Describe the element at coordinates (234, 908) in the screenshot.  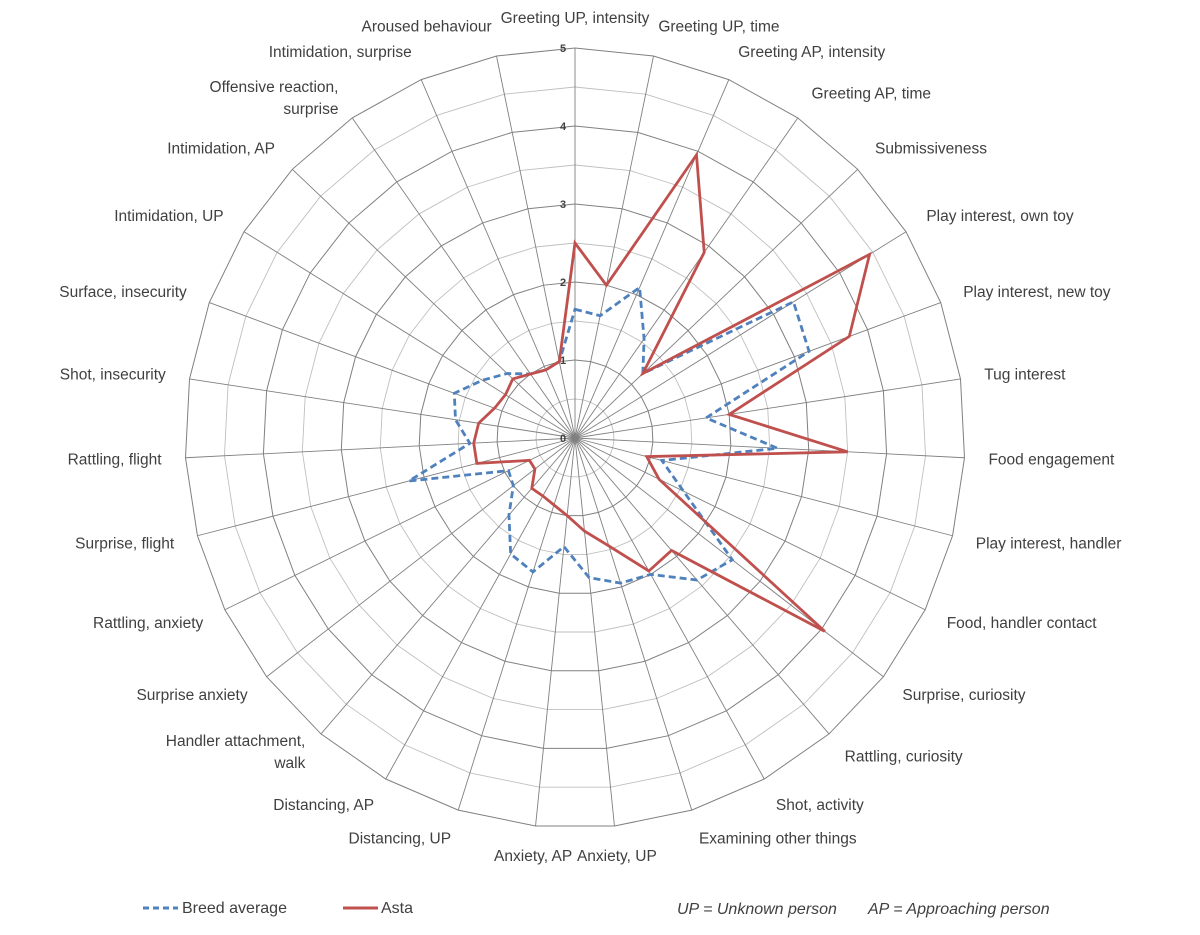
I see `legend-label-breed-average: Breed average` at that location.